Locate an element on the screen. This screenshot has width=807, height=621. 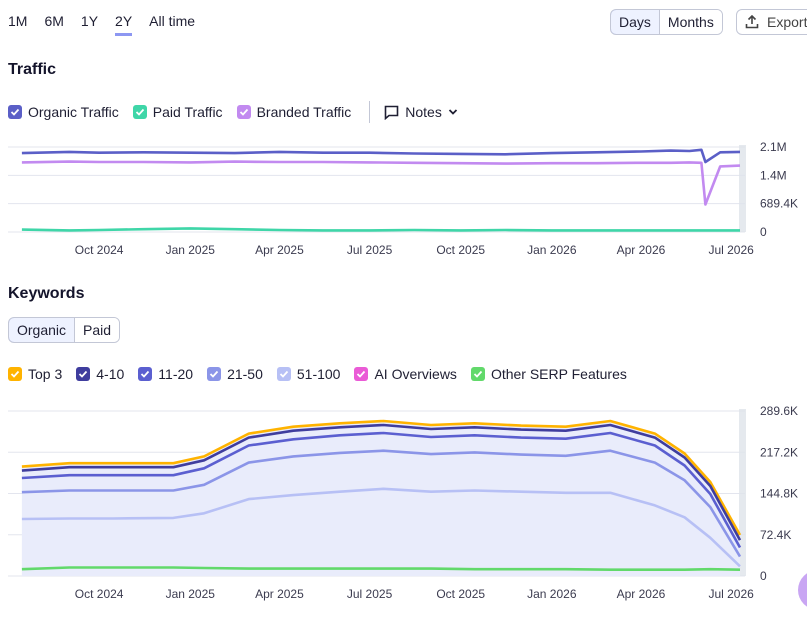
legend-label: Organic Traffic is located at coordinates (73, 112).